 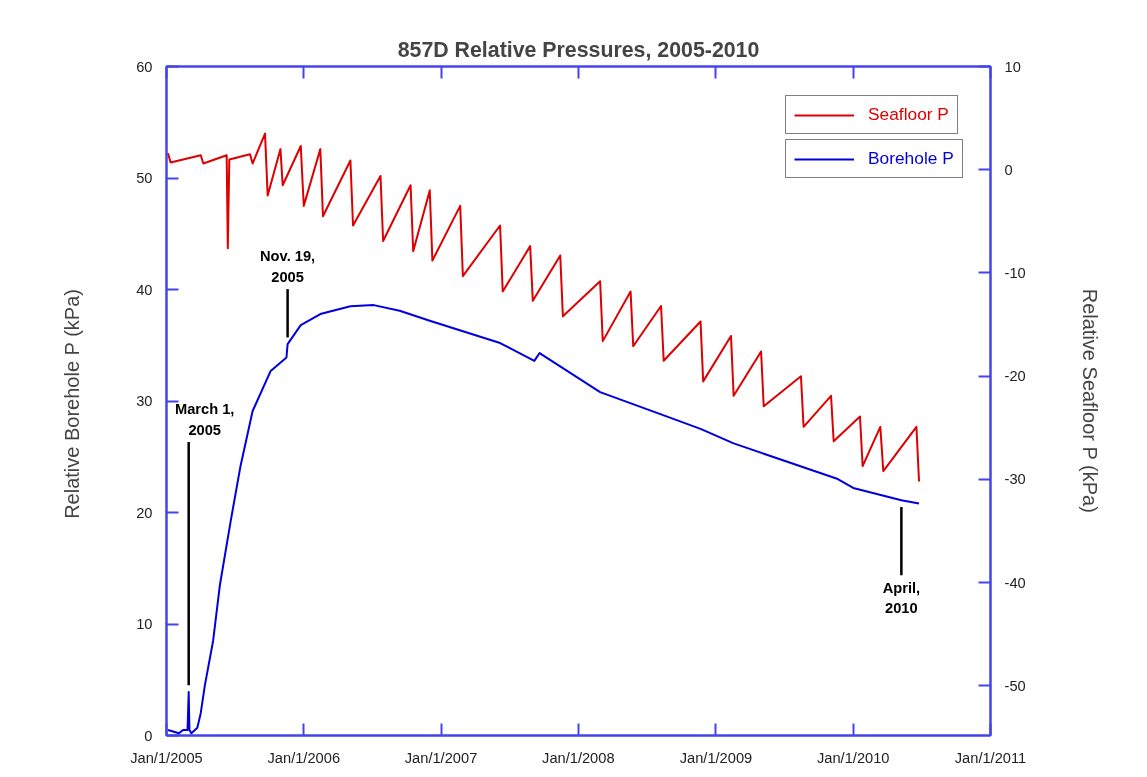 What do you see at coordinates (1012, 66) in the screenshot?
I see `y2-tick-label: 10` at bounding box center [1012, 66].